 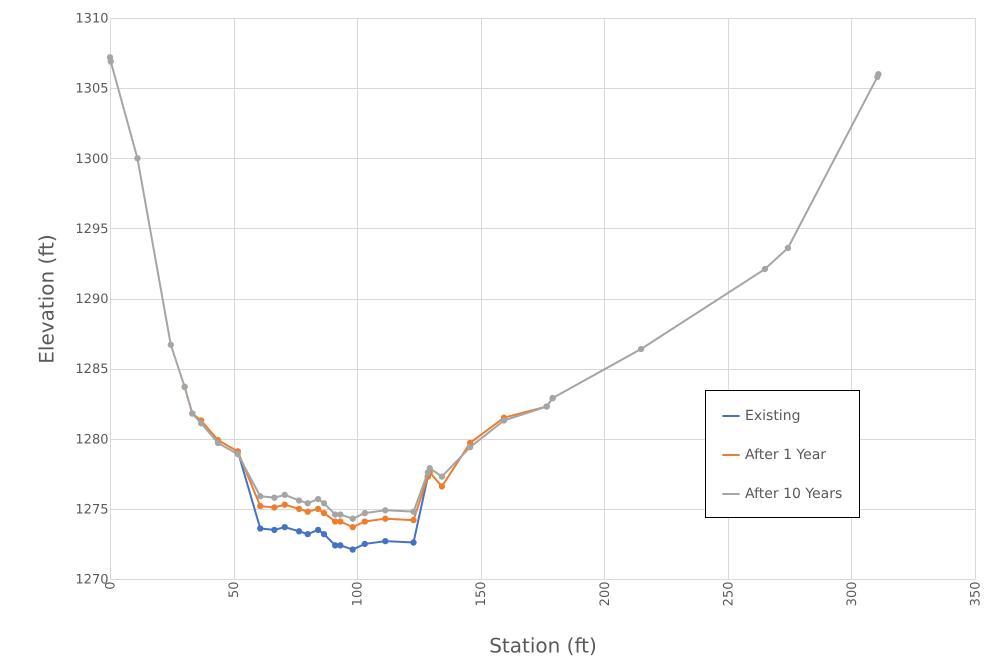 What do you see at coordinates (91, 440) in the screenshot?
I see `y-tick-label: 1280` at bounding box center [91, 440].